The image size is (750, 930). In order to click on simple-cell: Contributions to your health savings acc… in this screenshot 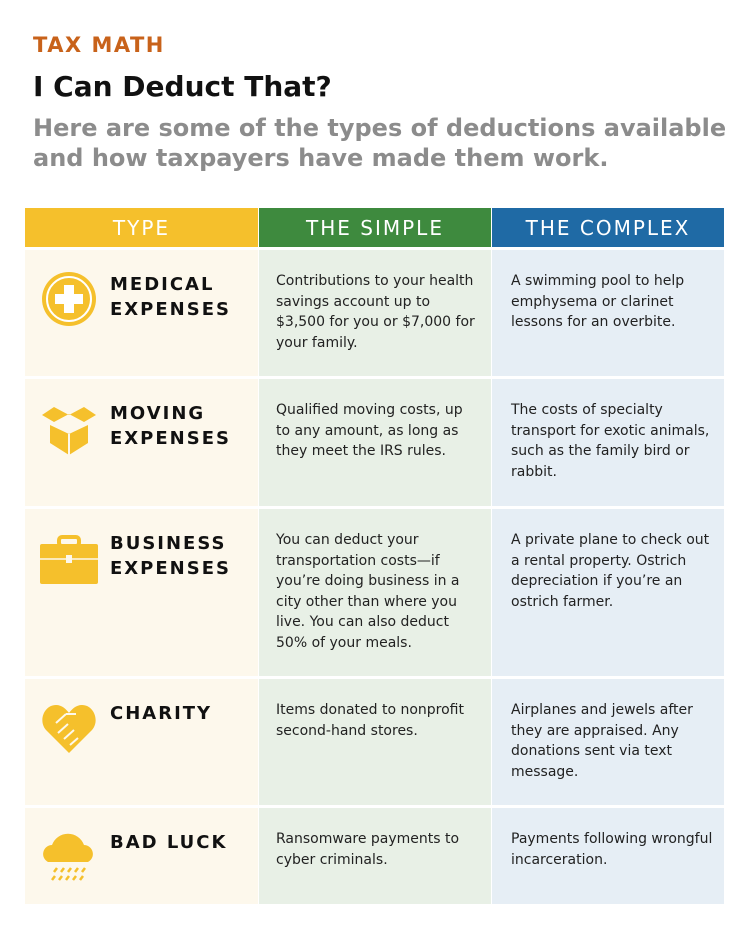, I will do `click(375, 313)`.